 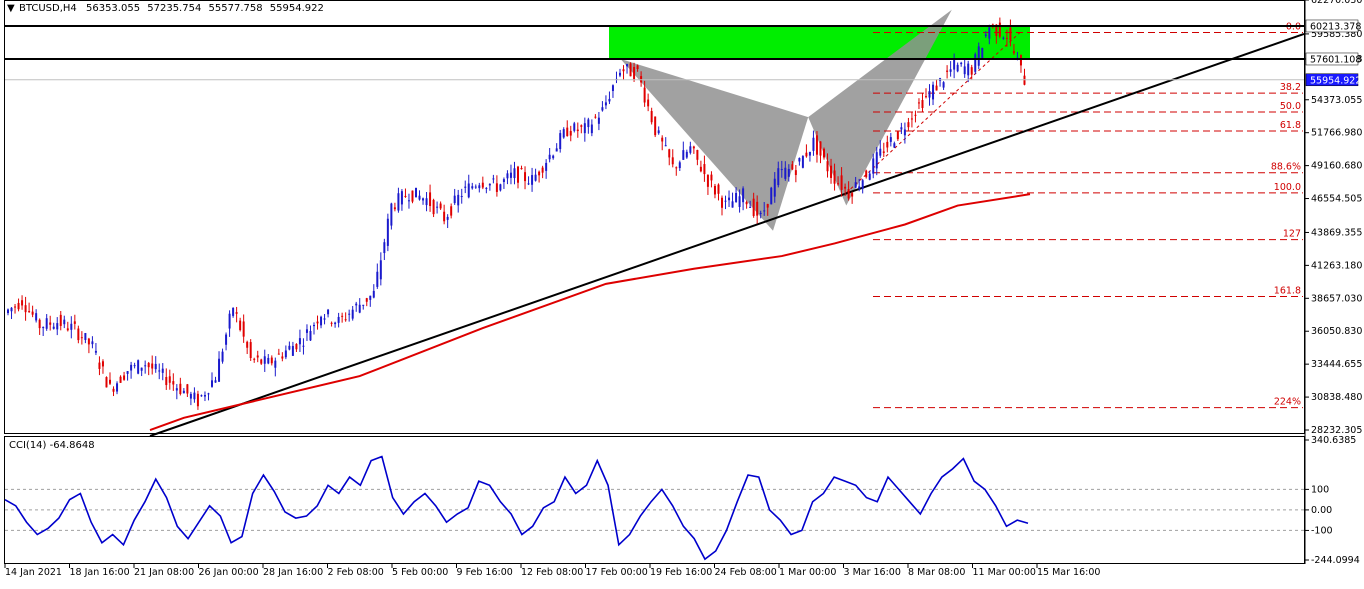 What do you see at coordinates (1336, 199) in the screenshot?
I see `price-tick-label-6: 46554.505` at bounding box center [1336, 199].